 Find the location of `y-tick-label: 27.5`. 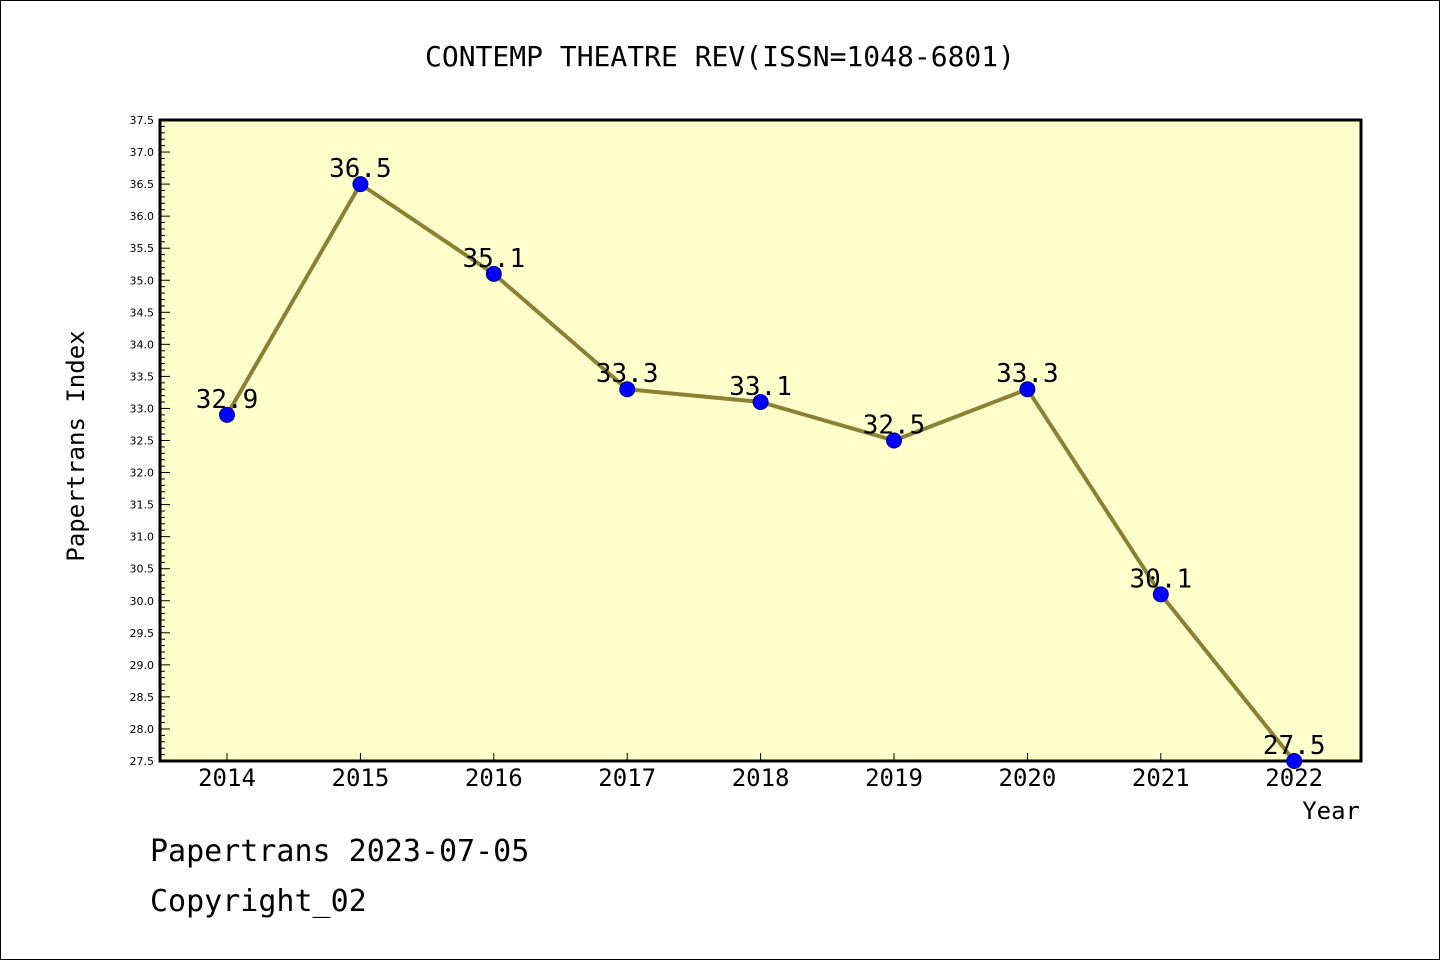

y-tick-label: 27.5 is located at coordinates (142, 761).